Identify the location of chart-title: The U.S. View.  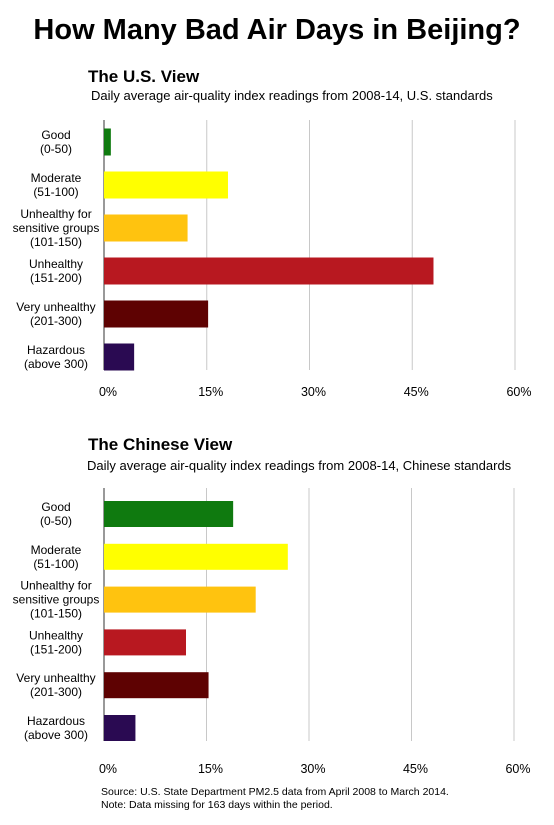
(144, 76).